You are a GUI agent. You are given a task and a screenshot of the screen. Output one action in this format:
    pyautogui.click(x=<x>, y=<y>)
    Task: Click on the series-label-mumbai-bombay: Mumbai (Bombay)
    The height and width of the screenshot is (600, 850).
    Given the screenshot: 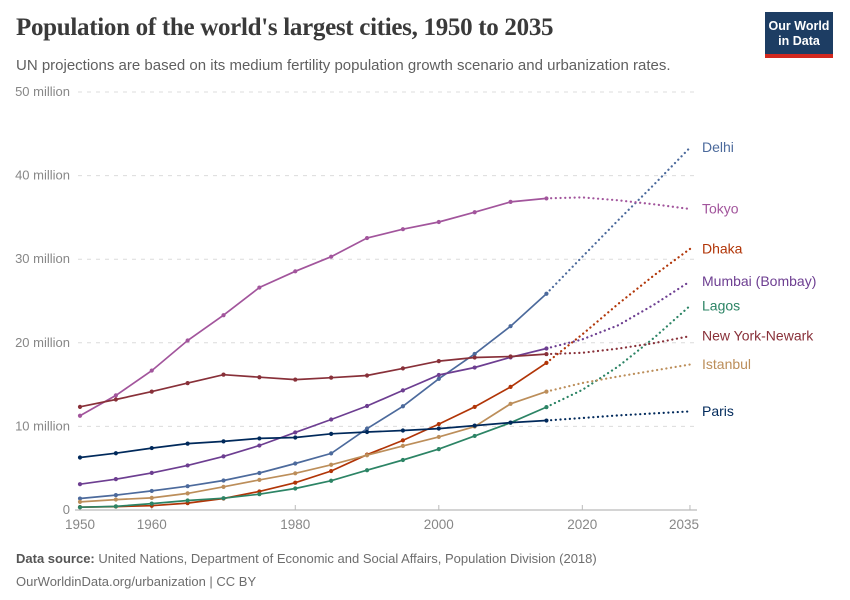 What is the action you would take?
    pyautogui.click(x=759, y=281)
    